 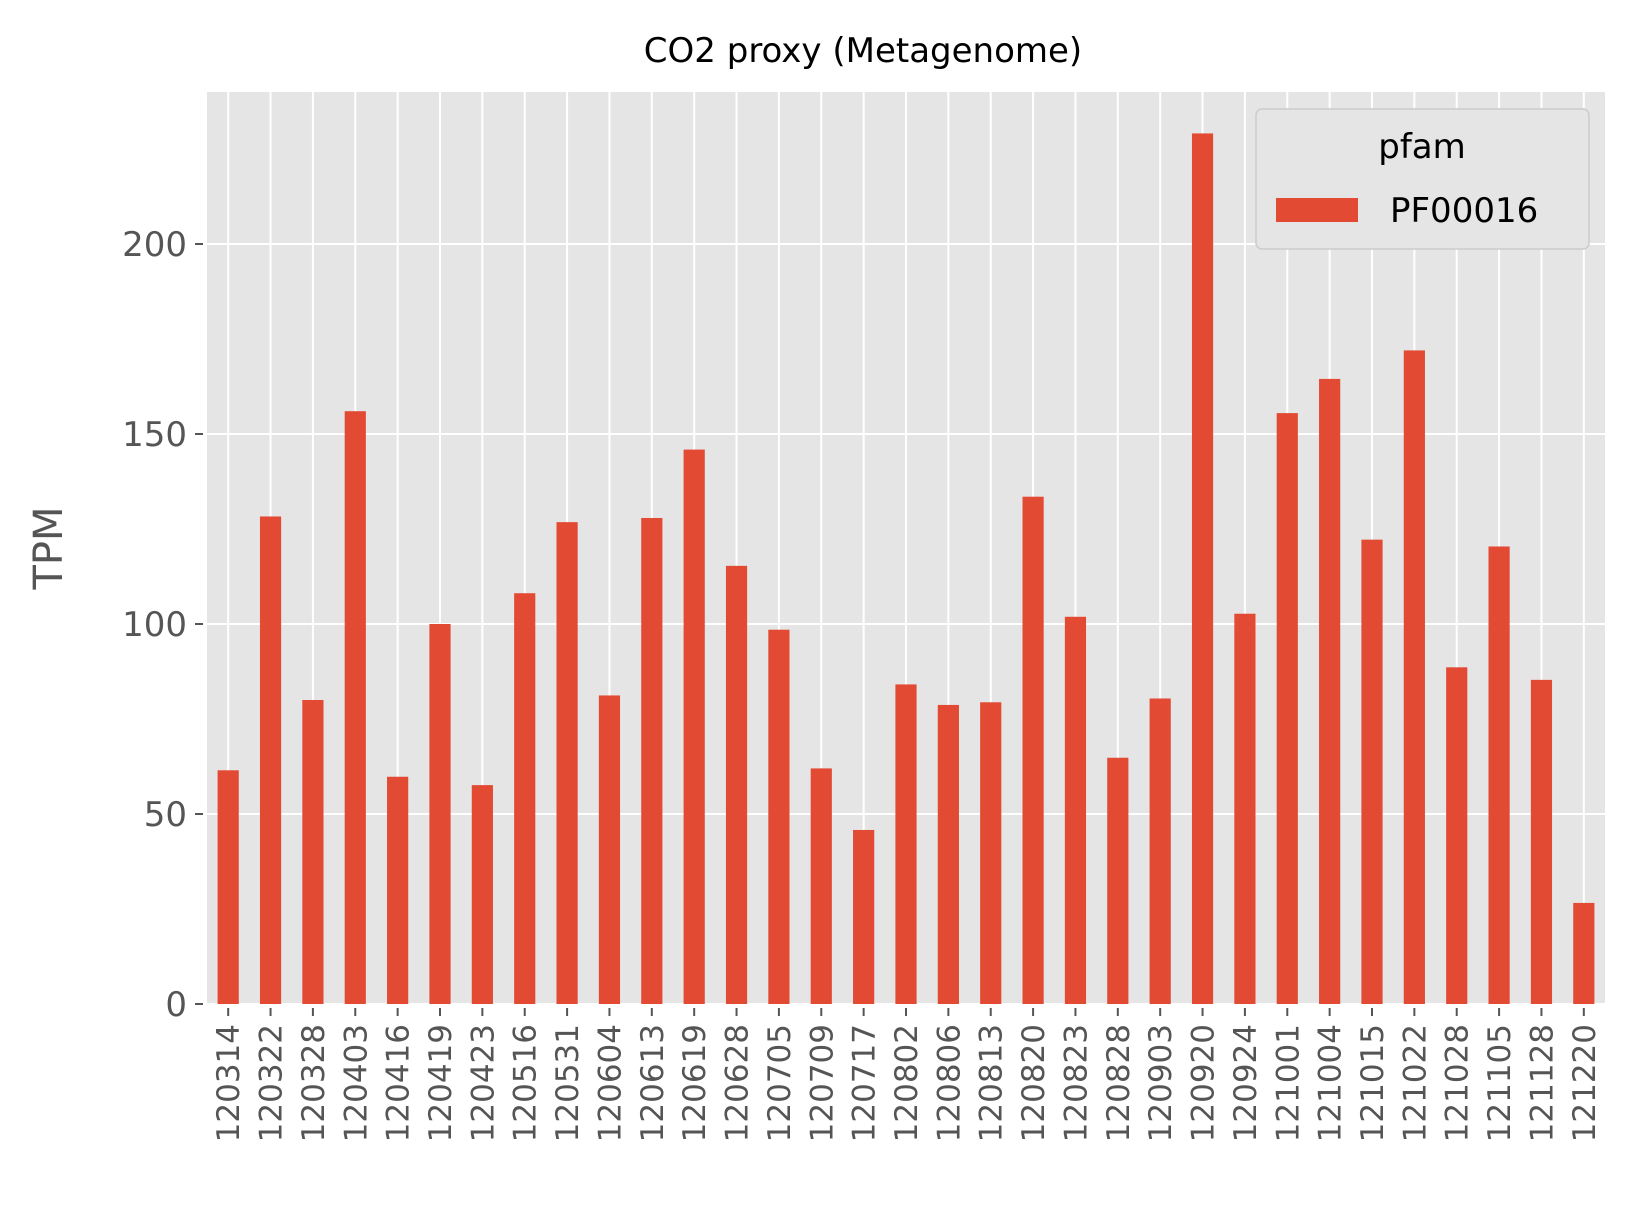 I want to click on x-tick-label: 120604, so click(x=610, y=1083).